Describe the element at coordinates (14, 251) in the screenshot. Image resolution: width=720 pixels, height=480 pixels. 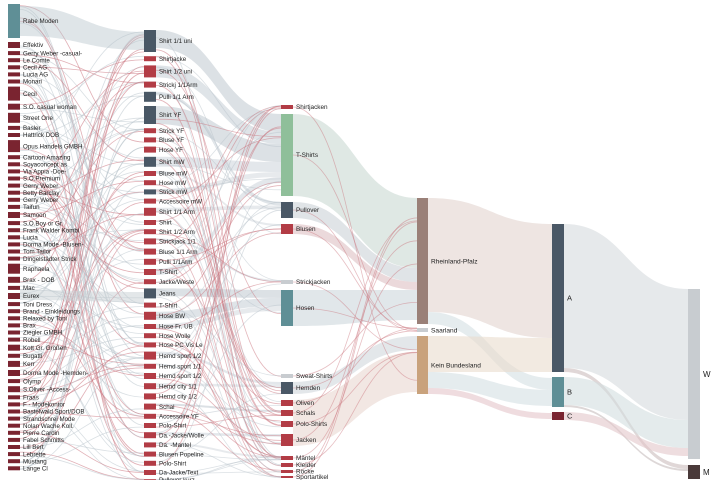
I see `brand-node-tom-tailor` at that location.